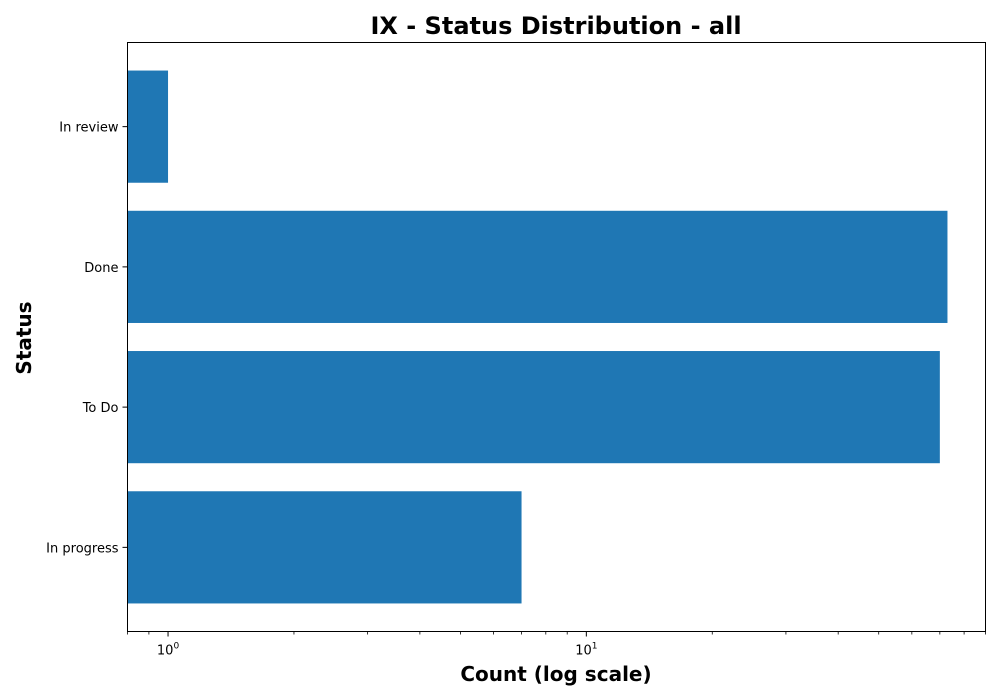  What do you see at coordinates (82, 548) in the screenshot?
I see `y-tick-label-in-progress: In progress` at bounding box center [82, 548].